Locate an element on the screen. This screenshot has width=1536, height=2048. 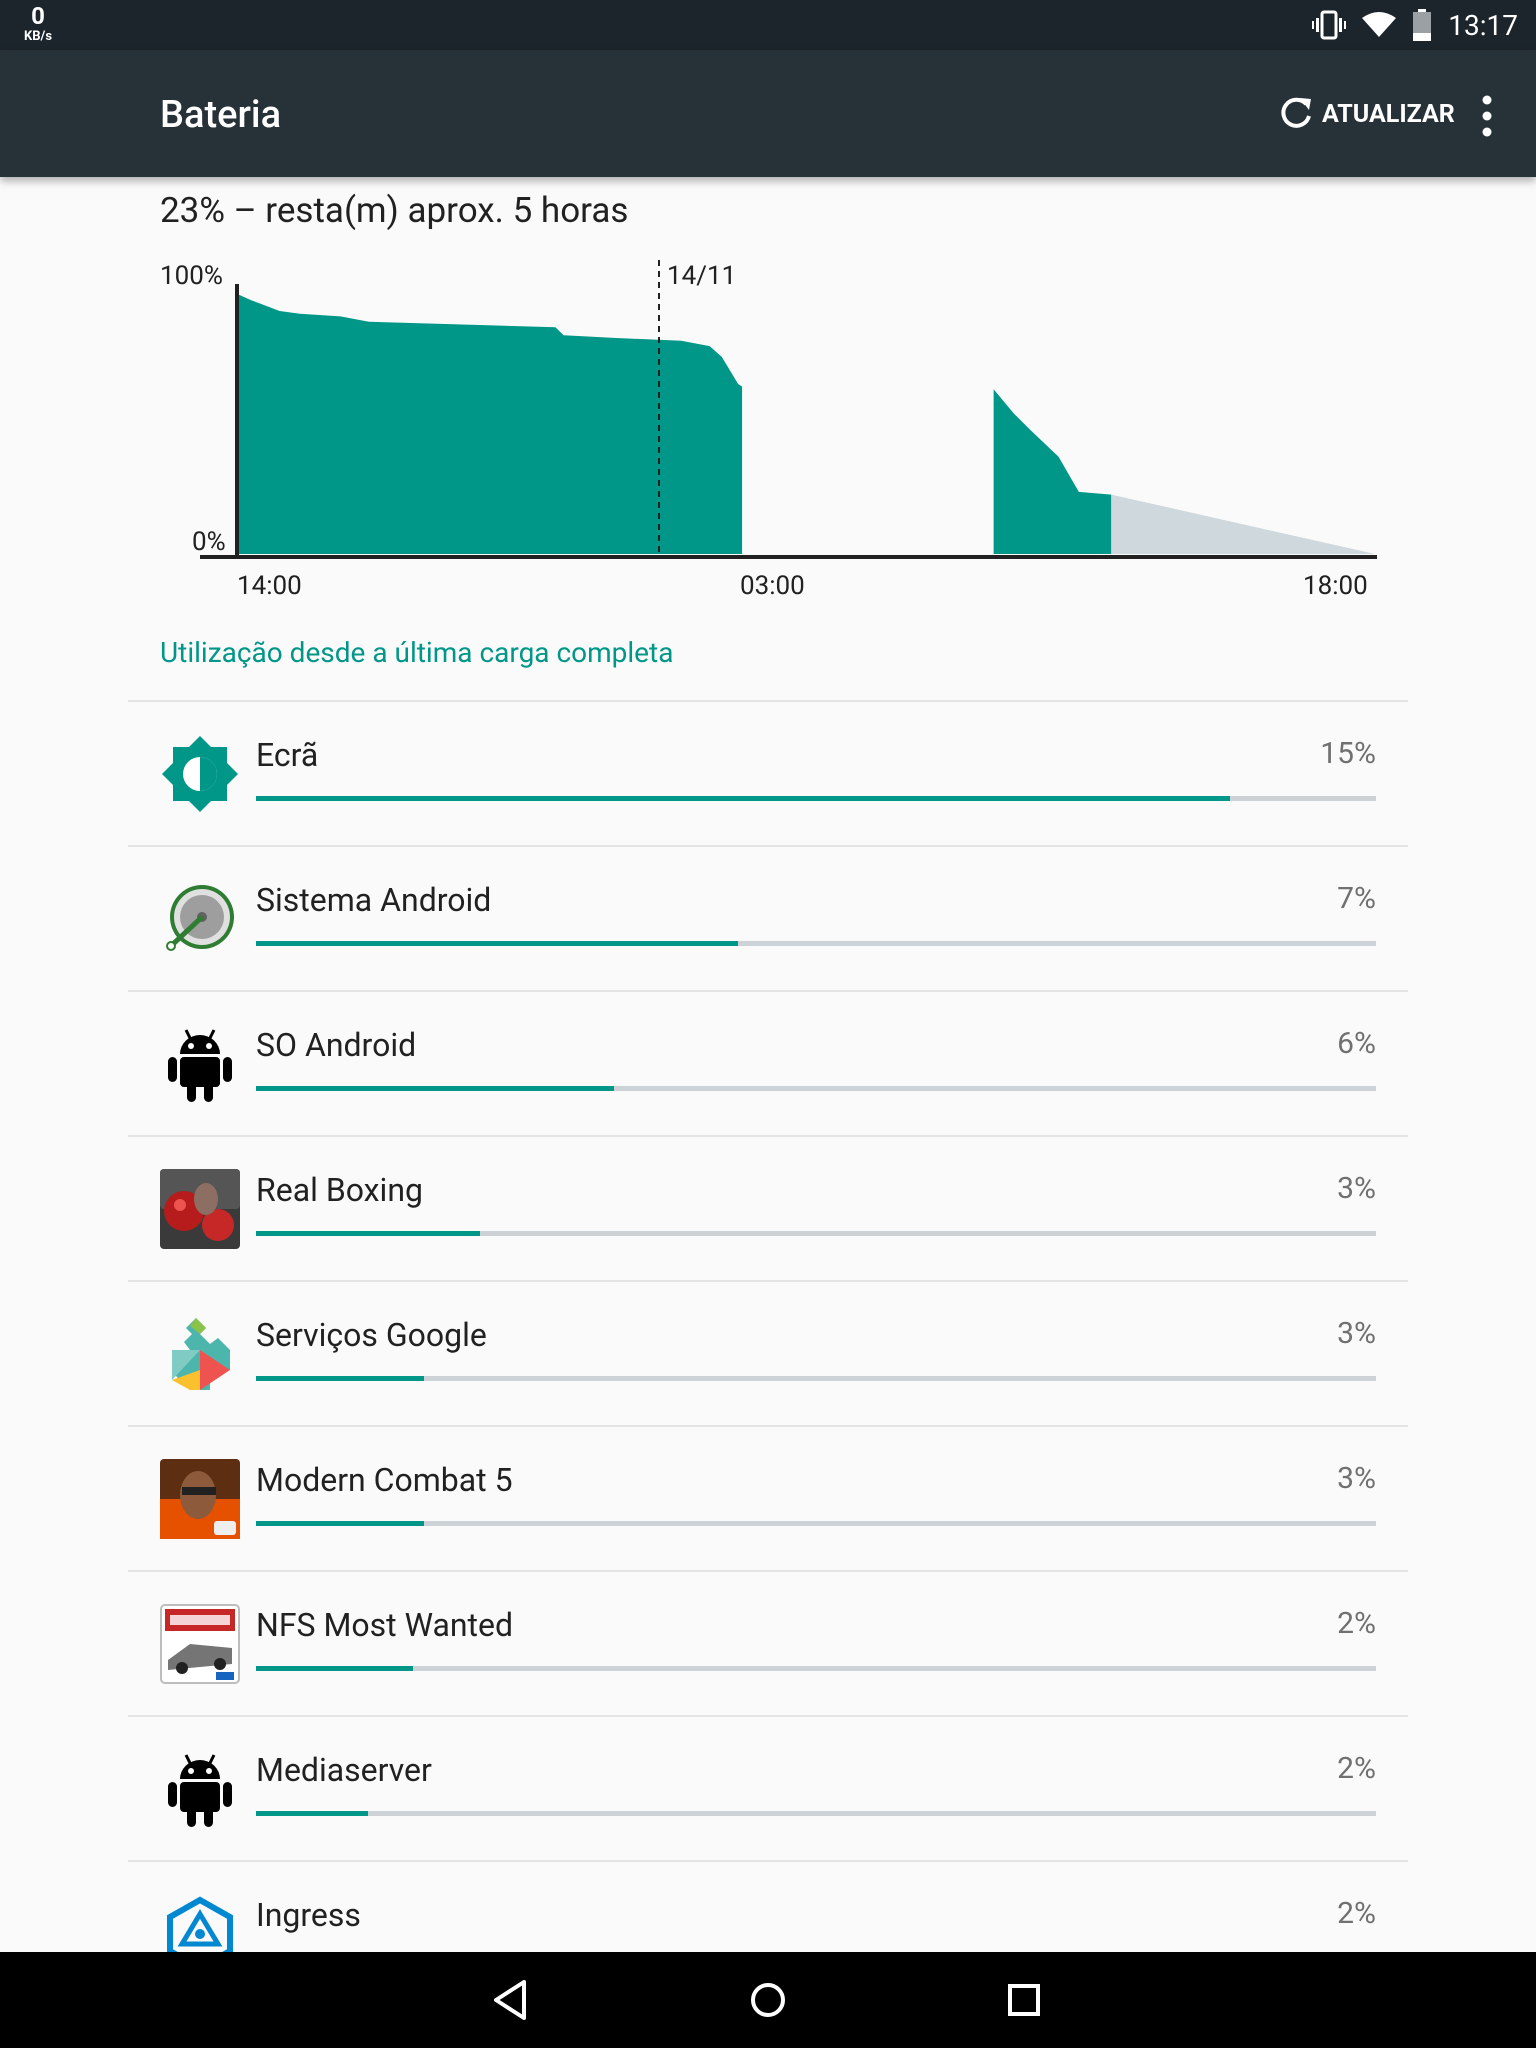
item-name: SO Android is located at coordinates (336, 1045).